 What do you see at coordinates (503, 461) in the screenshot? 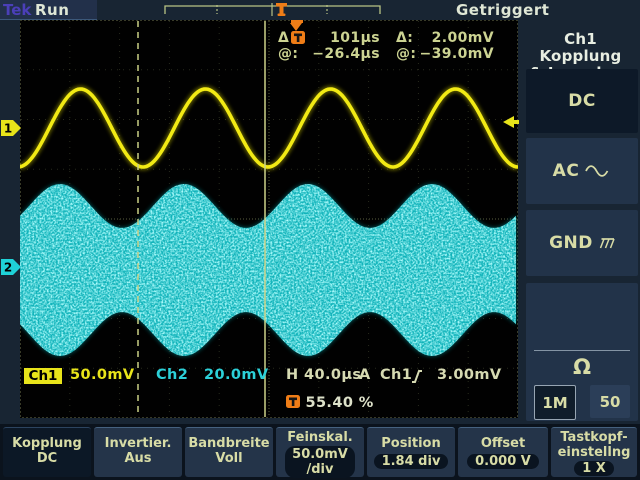
I see `offset-value-pill: 0.000 V` at bounding box center [503, 461].